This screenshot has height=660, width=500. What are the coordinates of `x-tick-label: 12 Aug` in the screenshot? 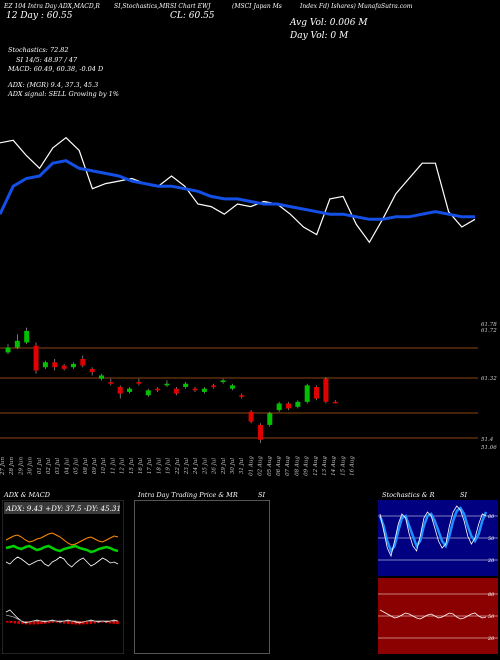 It's located at (316, 466).